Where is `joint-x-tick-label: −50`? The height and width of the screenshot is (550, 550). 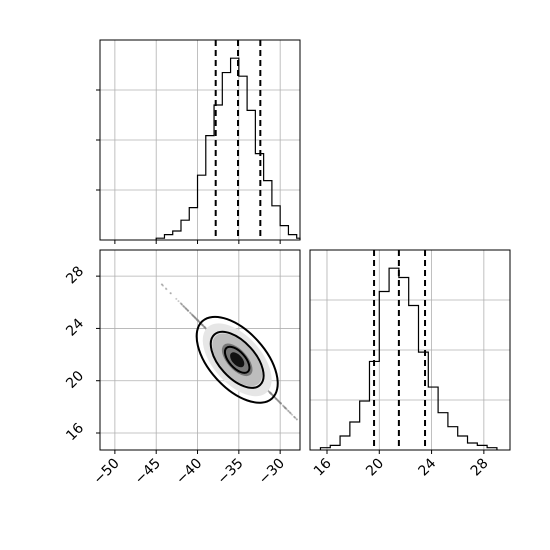
joint-x-tick-label: −50 is located at coordinates (106, 472).